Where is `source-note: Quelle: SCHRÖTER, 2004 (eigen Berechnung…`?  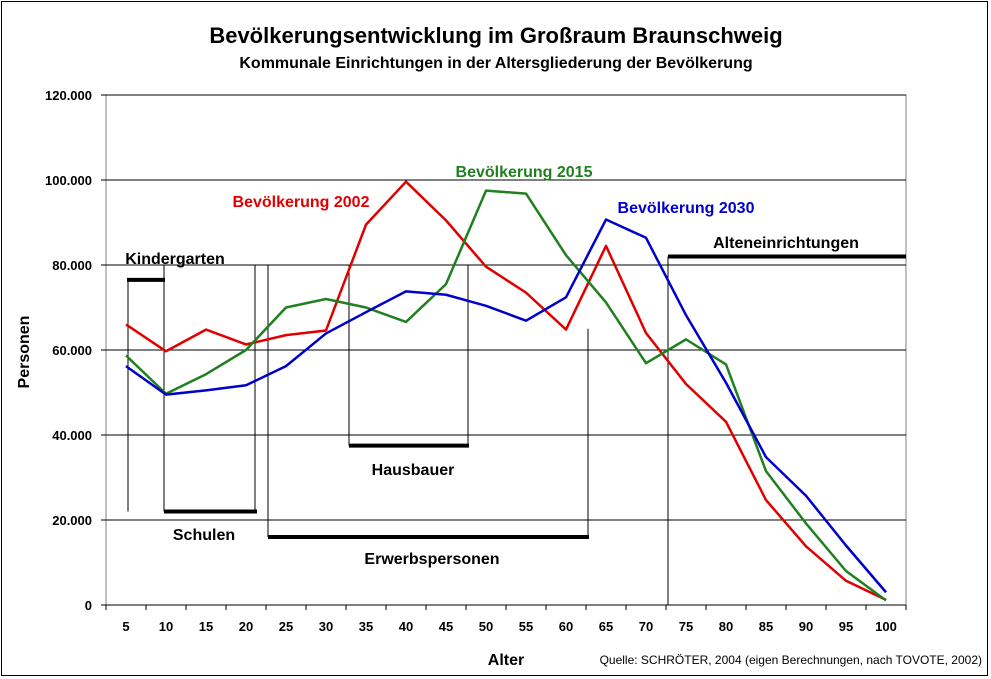
source-note: Quelle: SCHRÖTER, 2004 (eigen Berechnung… is located at coordinates (791, 660).